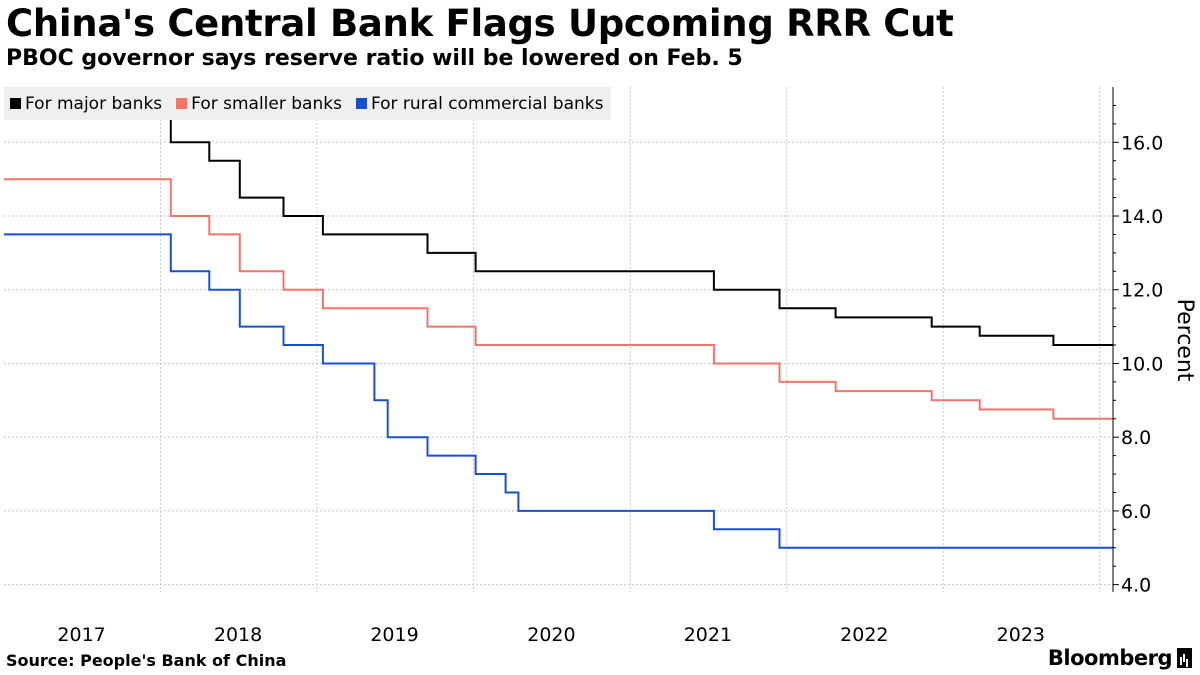 The height and width of the screenshot is (675, 1200). What do you see at coordinates (146, 660) in the screenshot?
I see `source-note: Source: People's Bank of China` at bounding box center [146, 660].